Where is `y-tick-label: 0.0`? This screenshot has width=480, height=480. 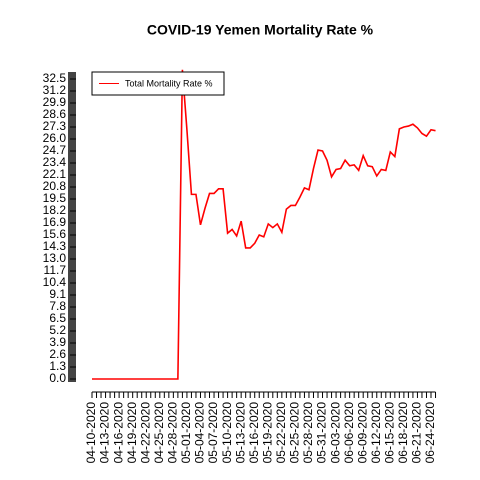 y-tick-label: 0.0 is located at coordinates (57, 378).